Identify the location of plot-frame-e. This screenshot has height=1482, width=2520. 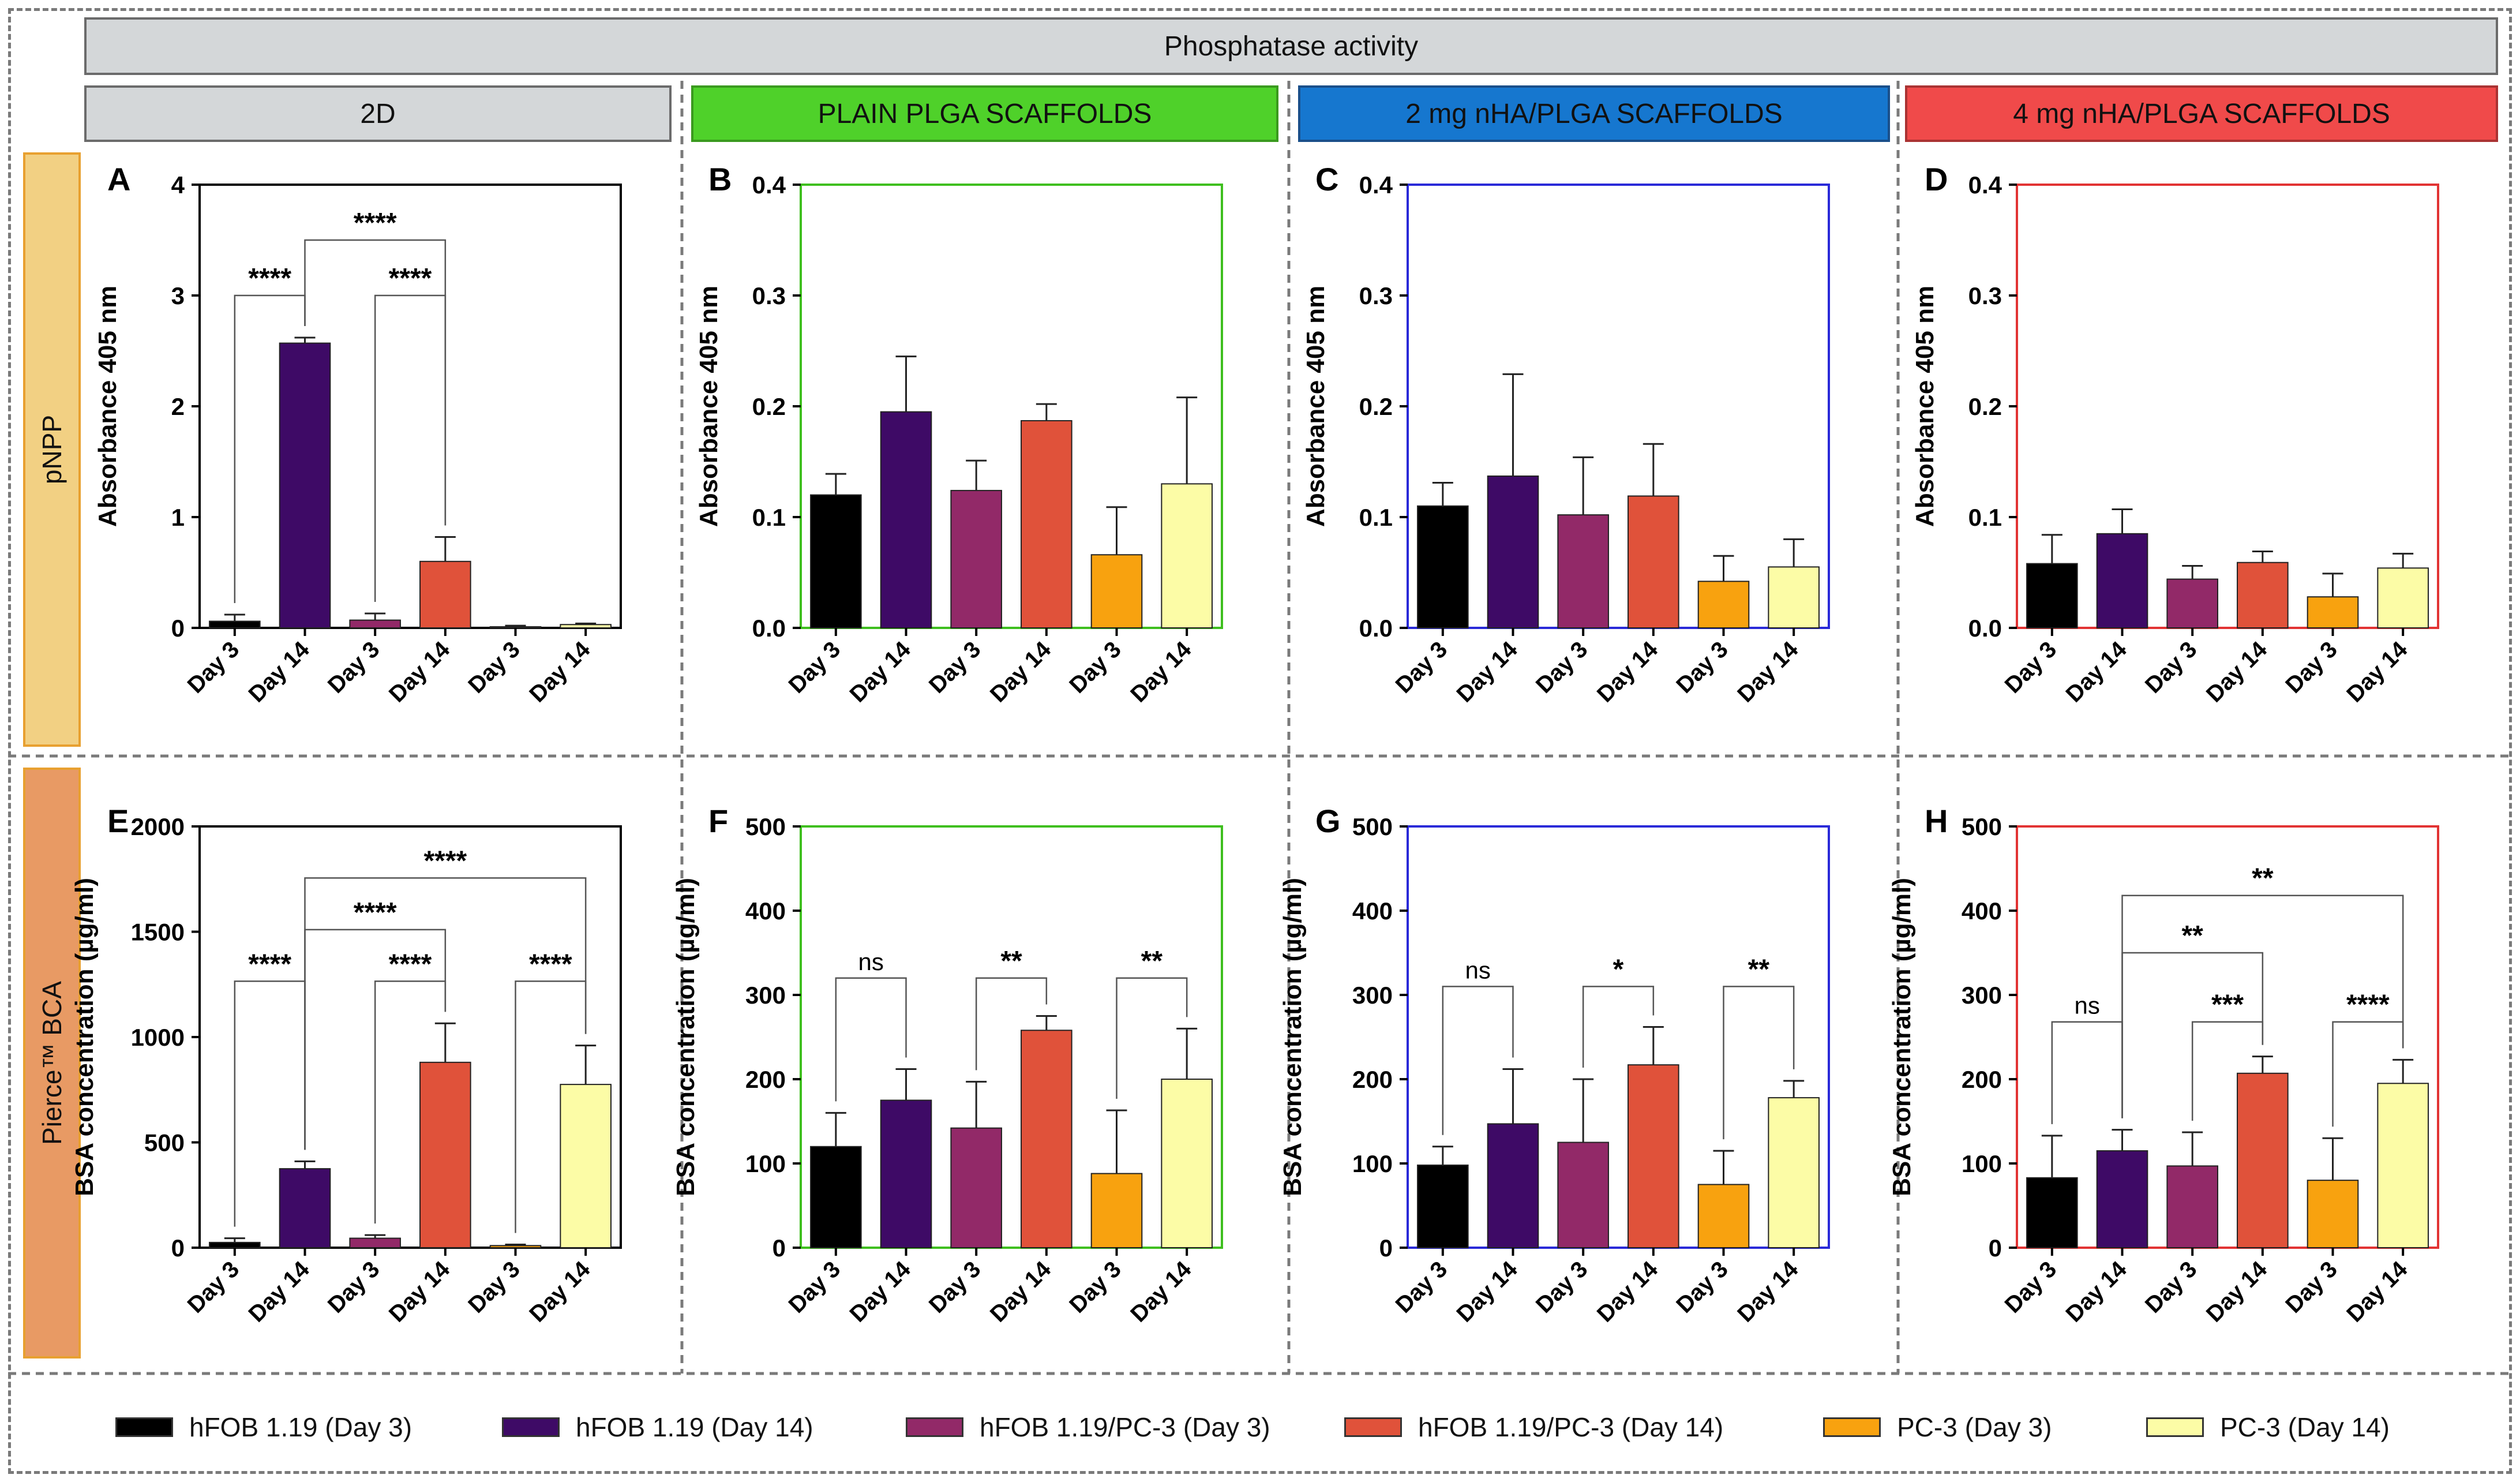
(410, 1037).